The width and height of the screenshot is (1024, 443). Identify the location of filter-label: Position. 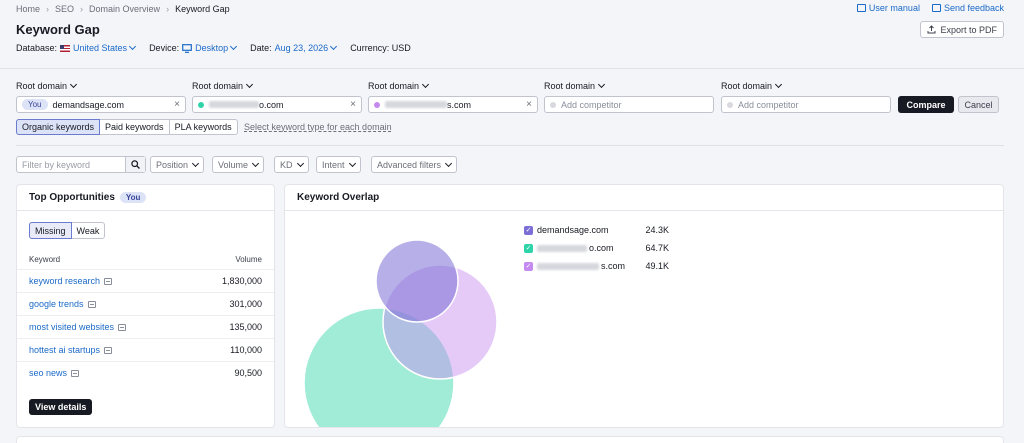
(172, 164).